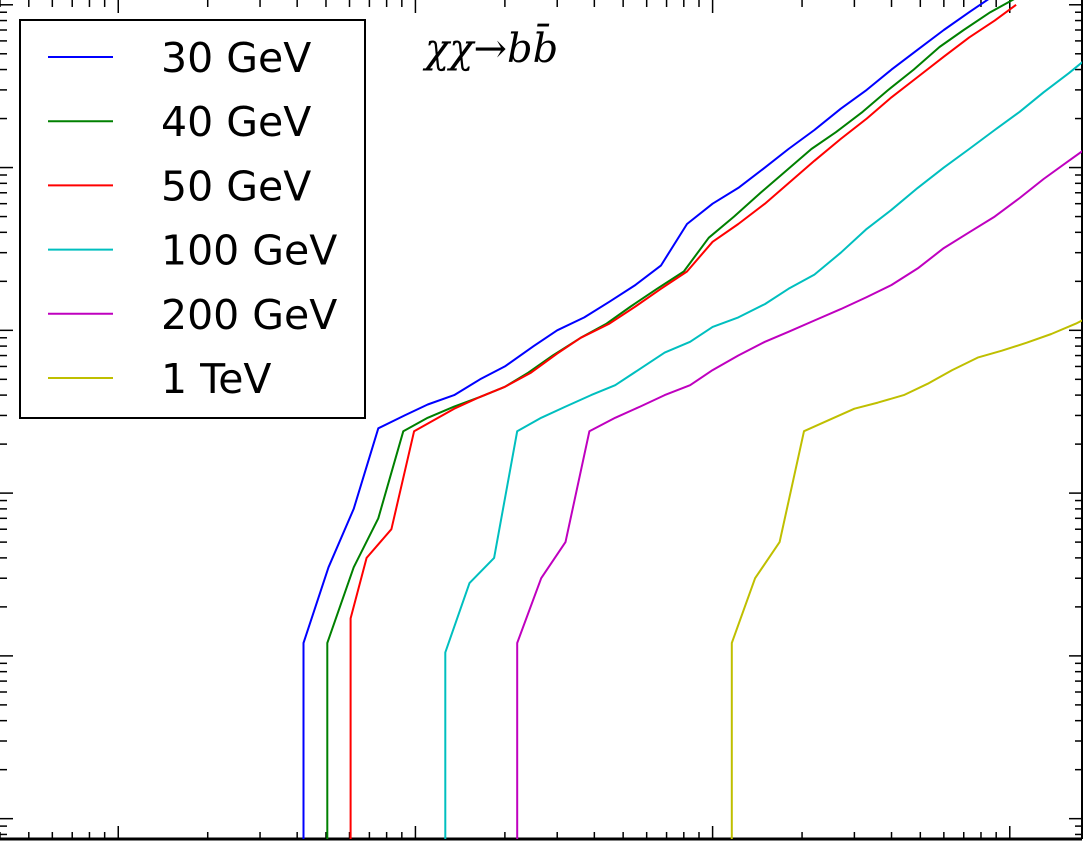 The image size is (1084, 841). I want to click on legend-label-3: 100 GeV, so click(249, 251).